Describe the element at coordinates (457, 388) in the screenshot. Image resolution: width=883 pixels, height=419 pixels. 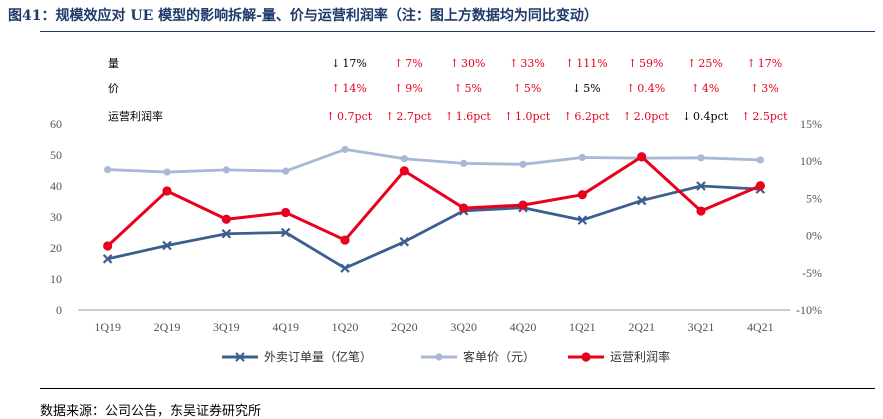
I see `source-rule` at that location.